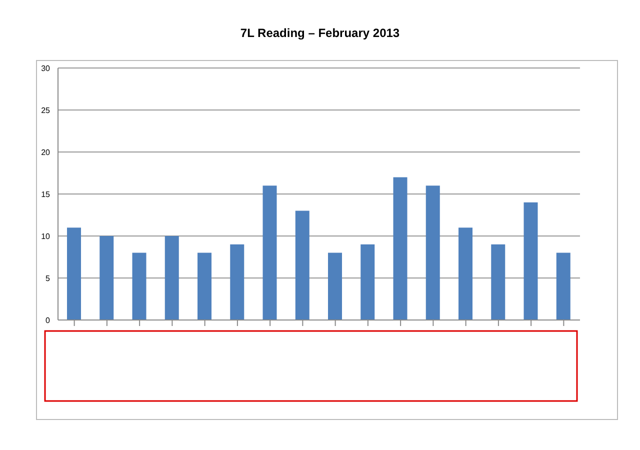  What do you see at coordinates (46, 194) in the screenshot?
I see `y-tick-label: 15` at bounding box center [46, 194].